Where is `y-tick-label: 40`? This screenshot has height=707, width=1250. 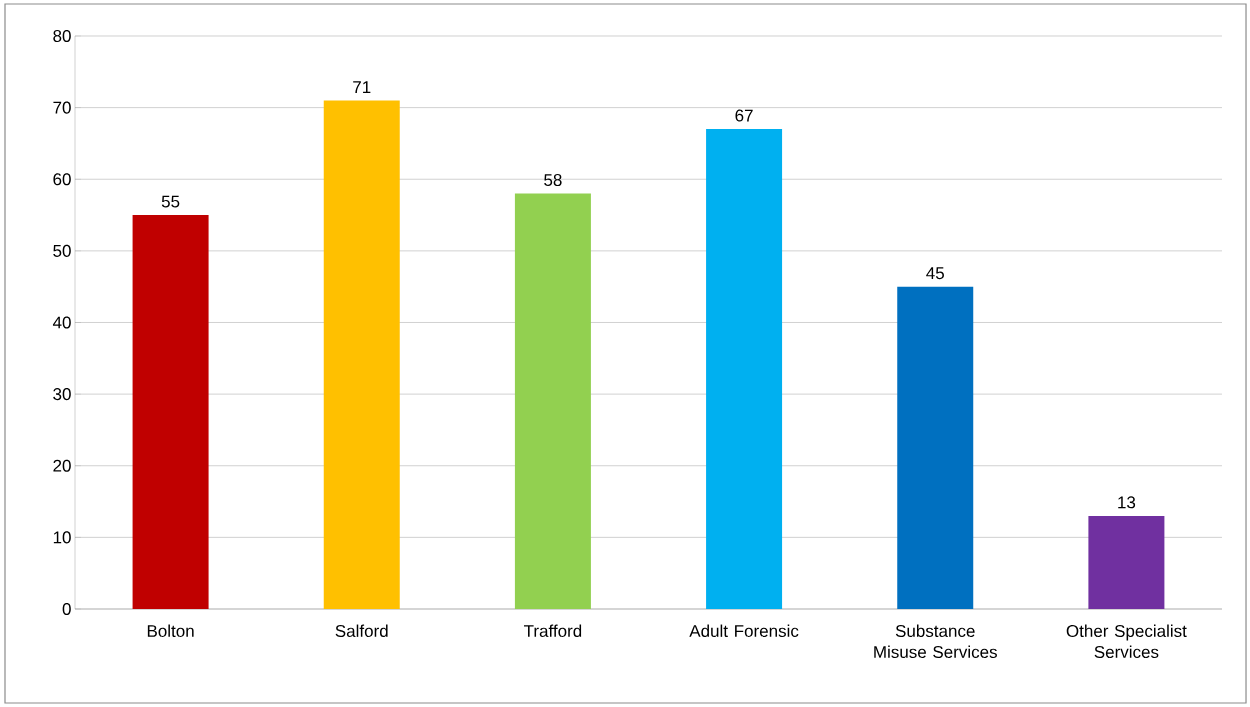
y-tick-label: 40 is located at coordinates (61, 322).